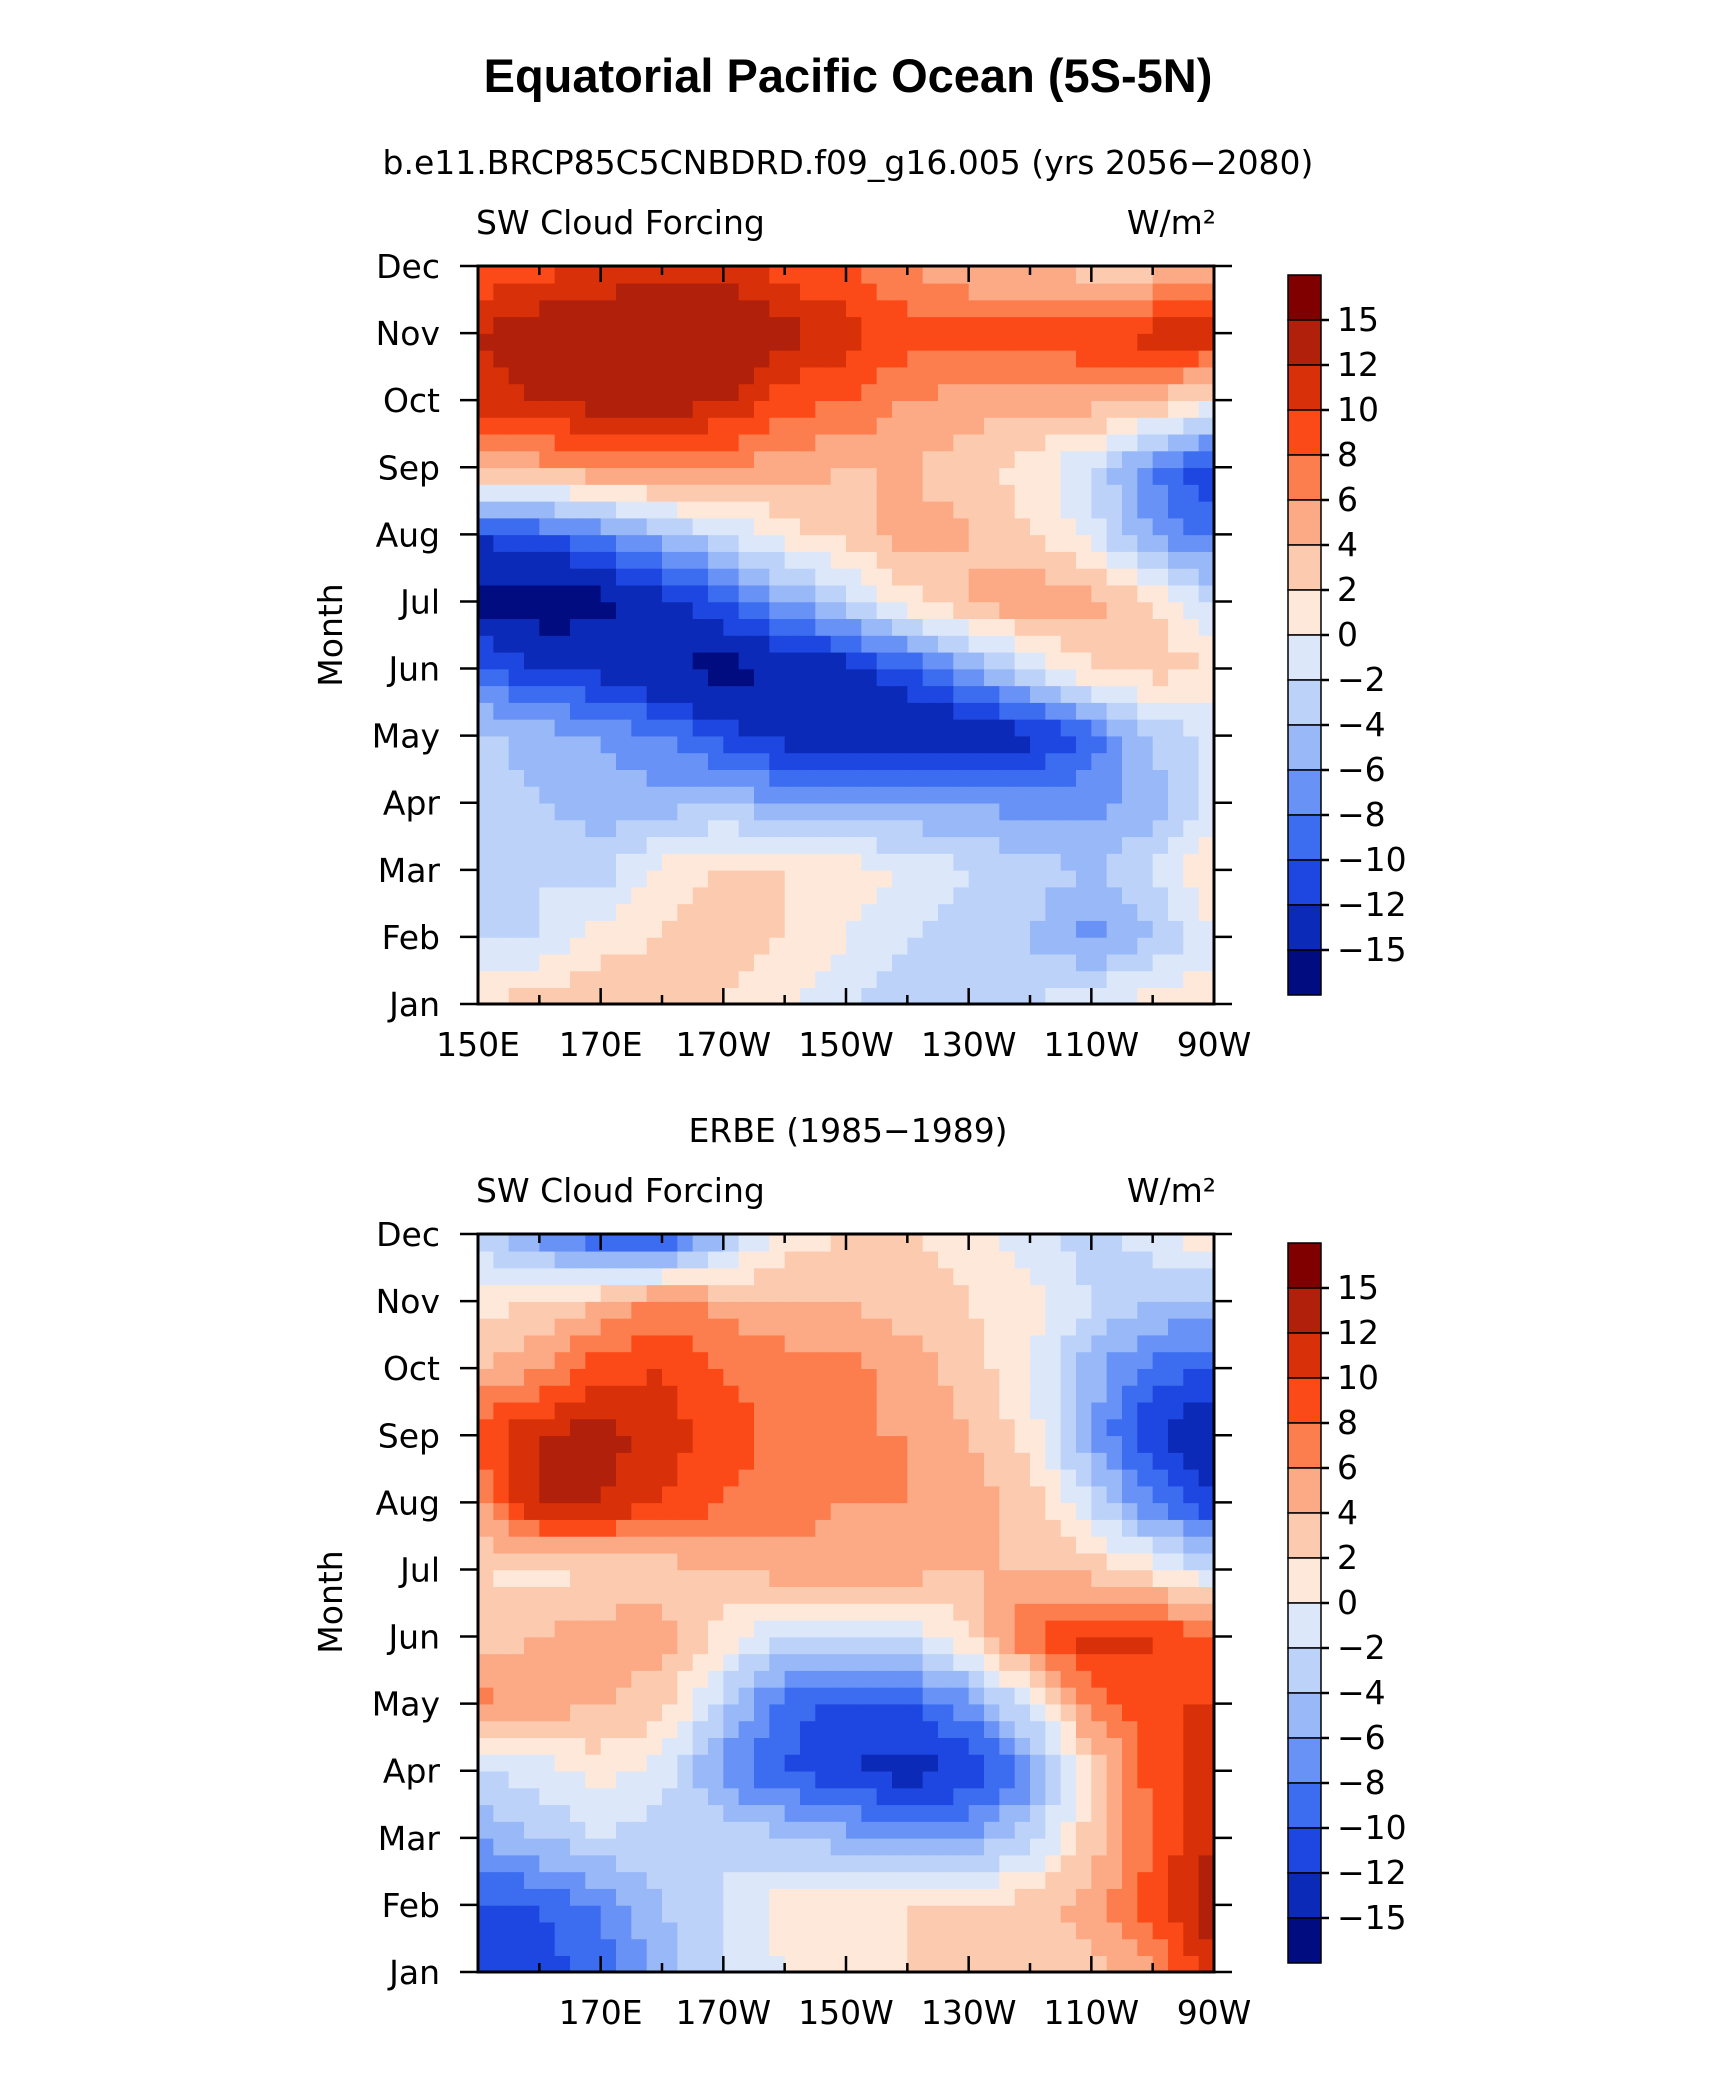  I want to click on colorbar-label: 10, so click(1358, 409).